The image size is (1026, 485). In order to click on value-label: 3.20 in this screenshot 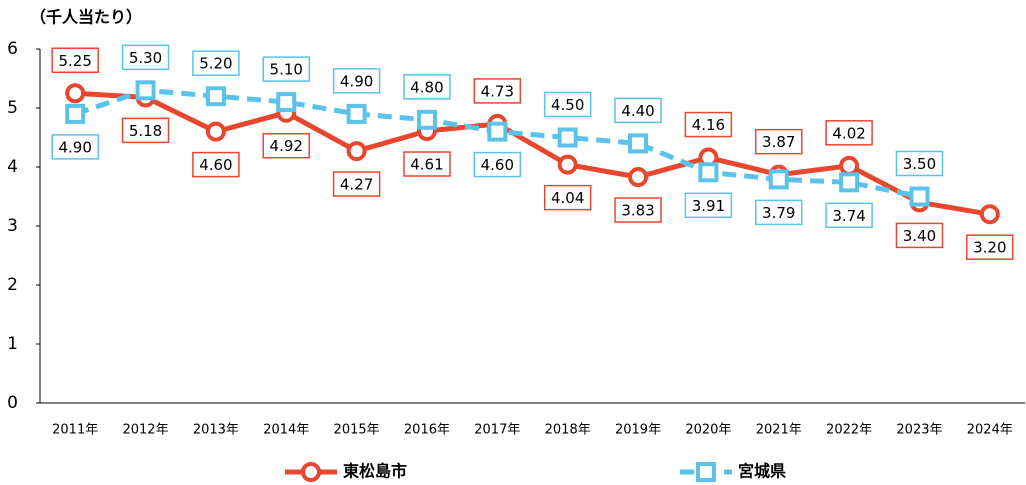, I will do `click(989, 248)`.